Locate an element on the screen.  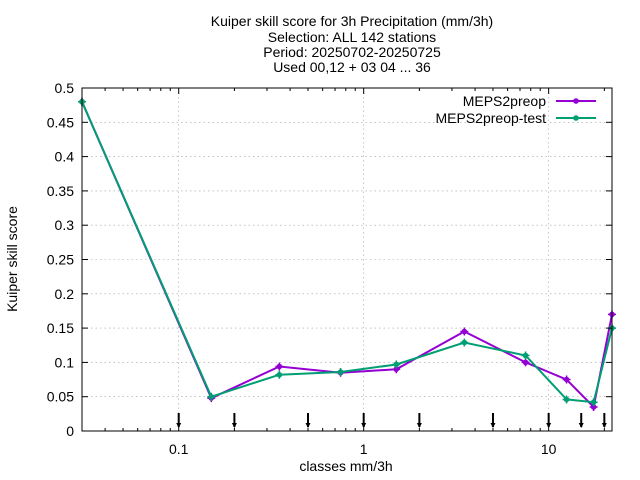
y-tick-label: 0.05 is located at coordinates (60, 397).